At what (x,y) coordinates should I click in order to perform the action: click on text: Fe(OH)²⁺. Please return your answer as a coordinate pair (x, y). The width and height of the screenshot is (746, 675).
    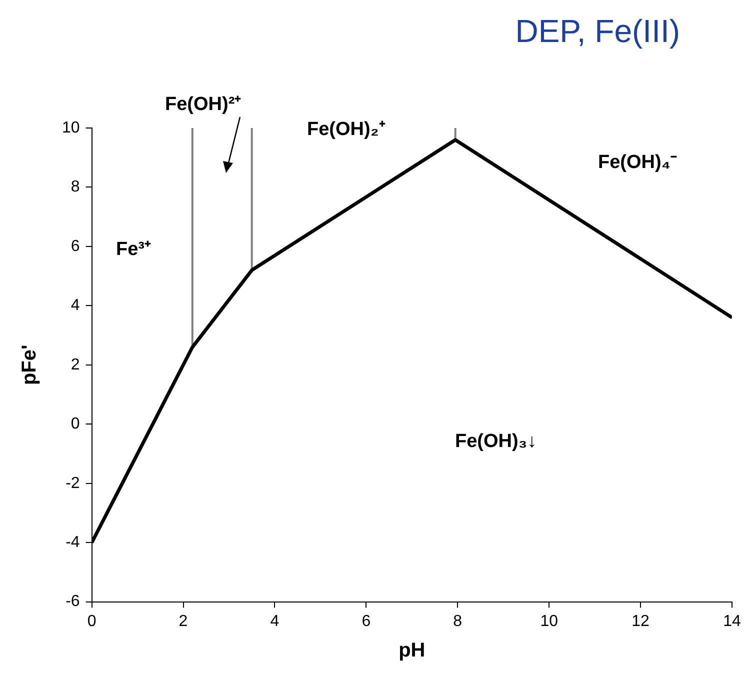
    Looking at the image, I should click on (203, 104).